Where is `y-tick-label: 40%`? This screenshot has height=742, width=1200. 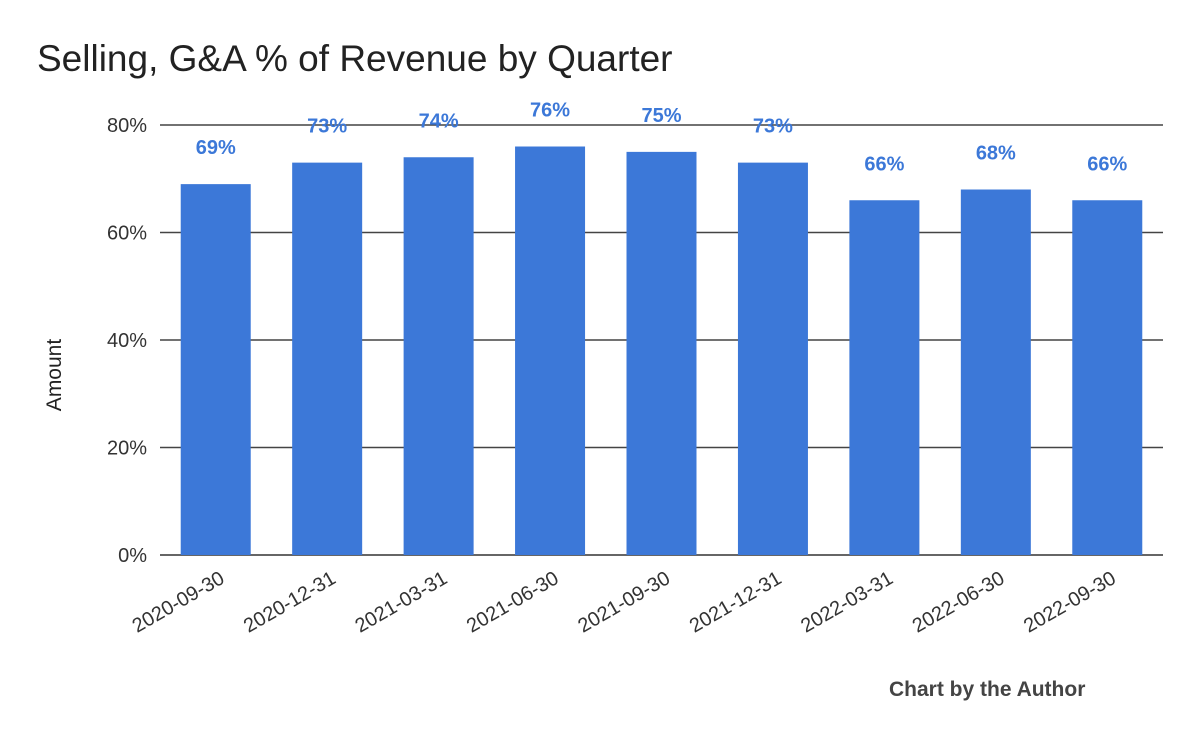
y-tick-label: 40% is located at coordinates (127, 341).